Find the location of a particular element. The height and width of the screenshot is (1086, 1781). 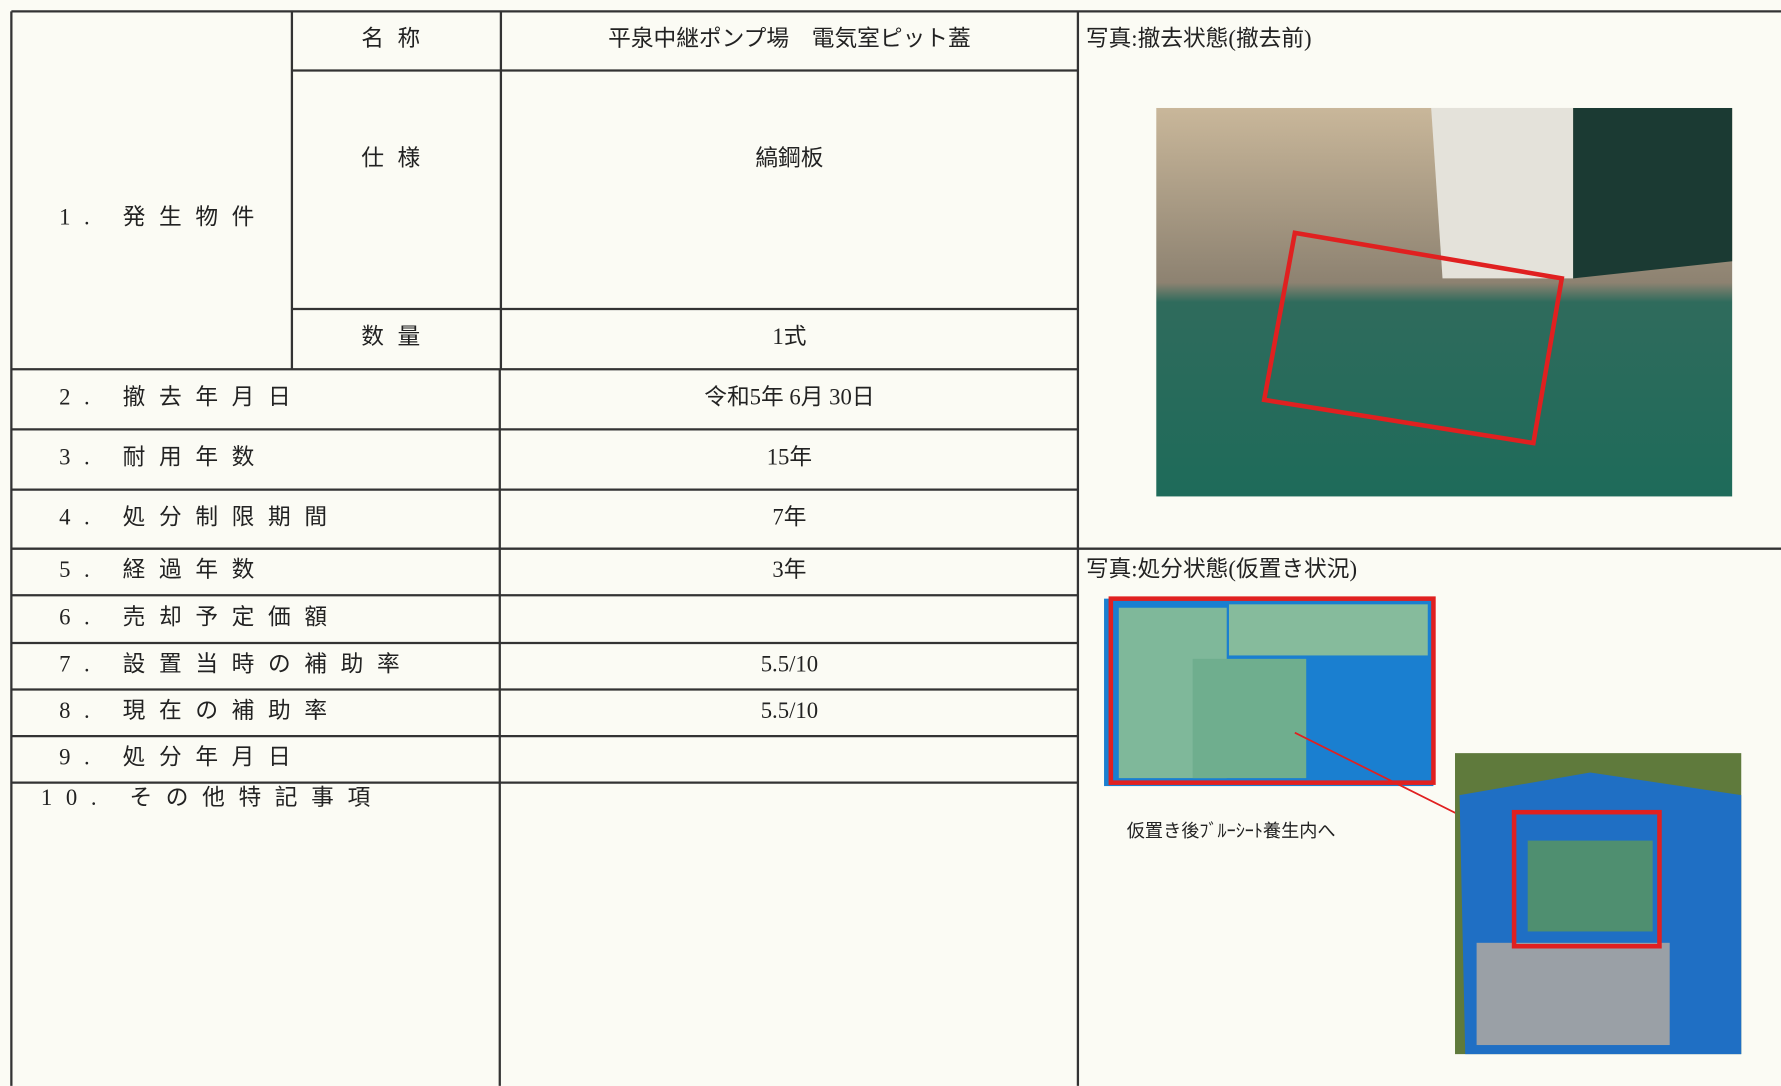

field-value: 1式 is located at coordinates (789, 336).